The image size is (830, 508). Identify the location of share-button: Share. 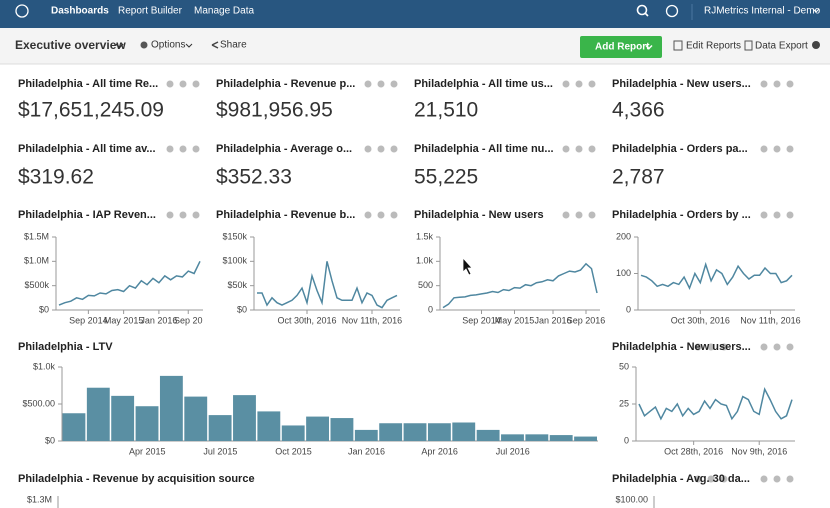
(233, 45).